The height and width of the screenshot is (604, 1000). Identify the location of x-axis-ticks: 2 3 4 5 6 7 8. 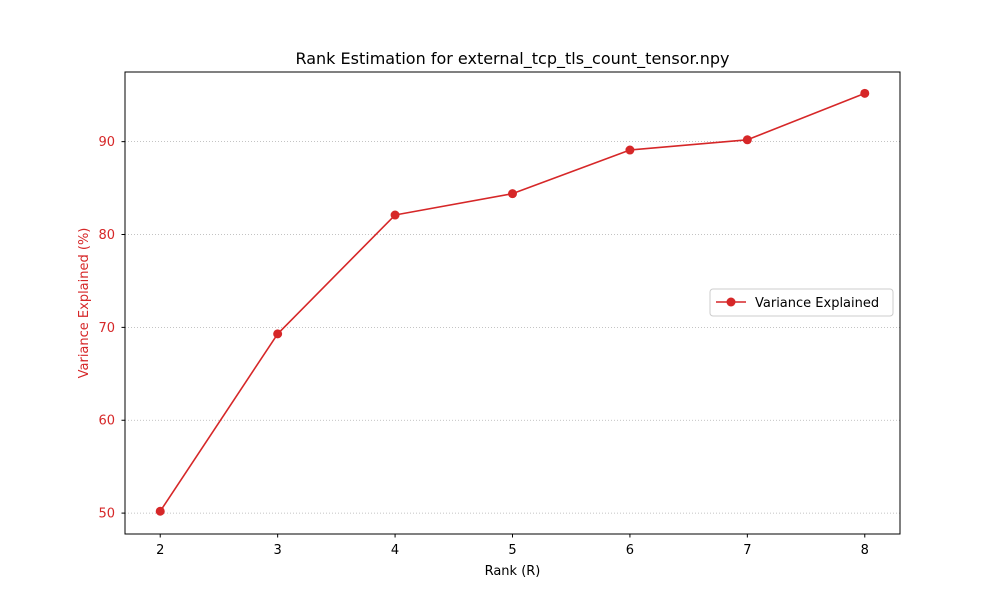
(512, 546).